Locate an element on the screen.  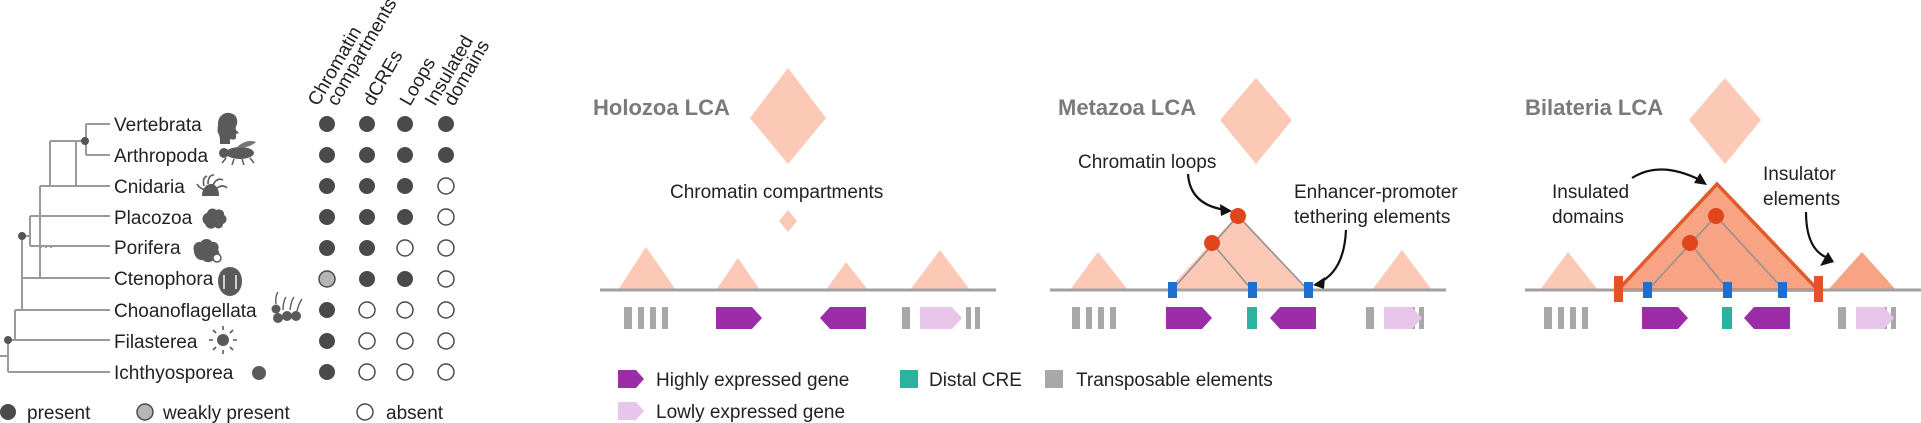
ctenophore-icon is located at coordinates (230, 281).